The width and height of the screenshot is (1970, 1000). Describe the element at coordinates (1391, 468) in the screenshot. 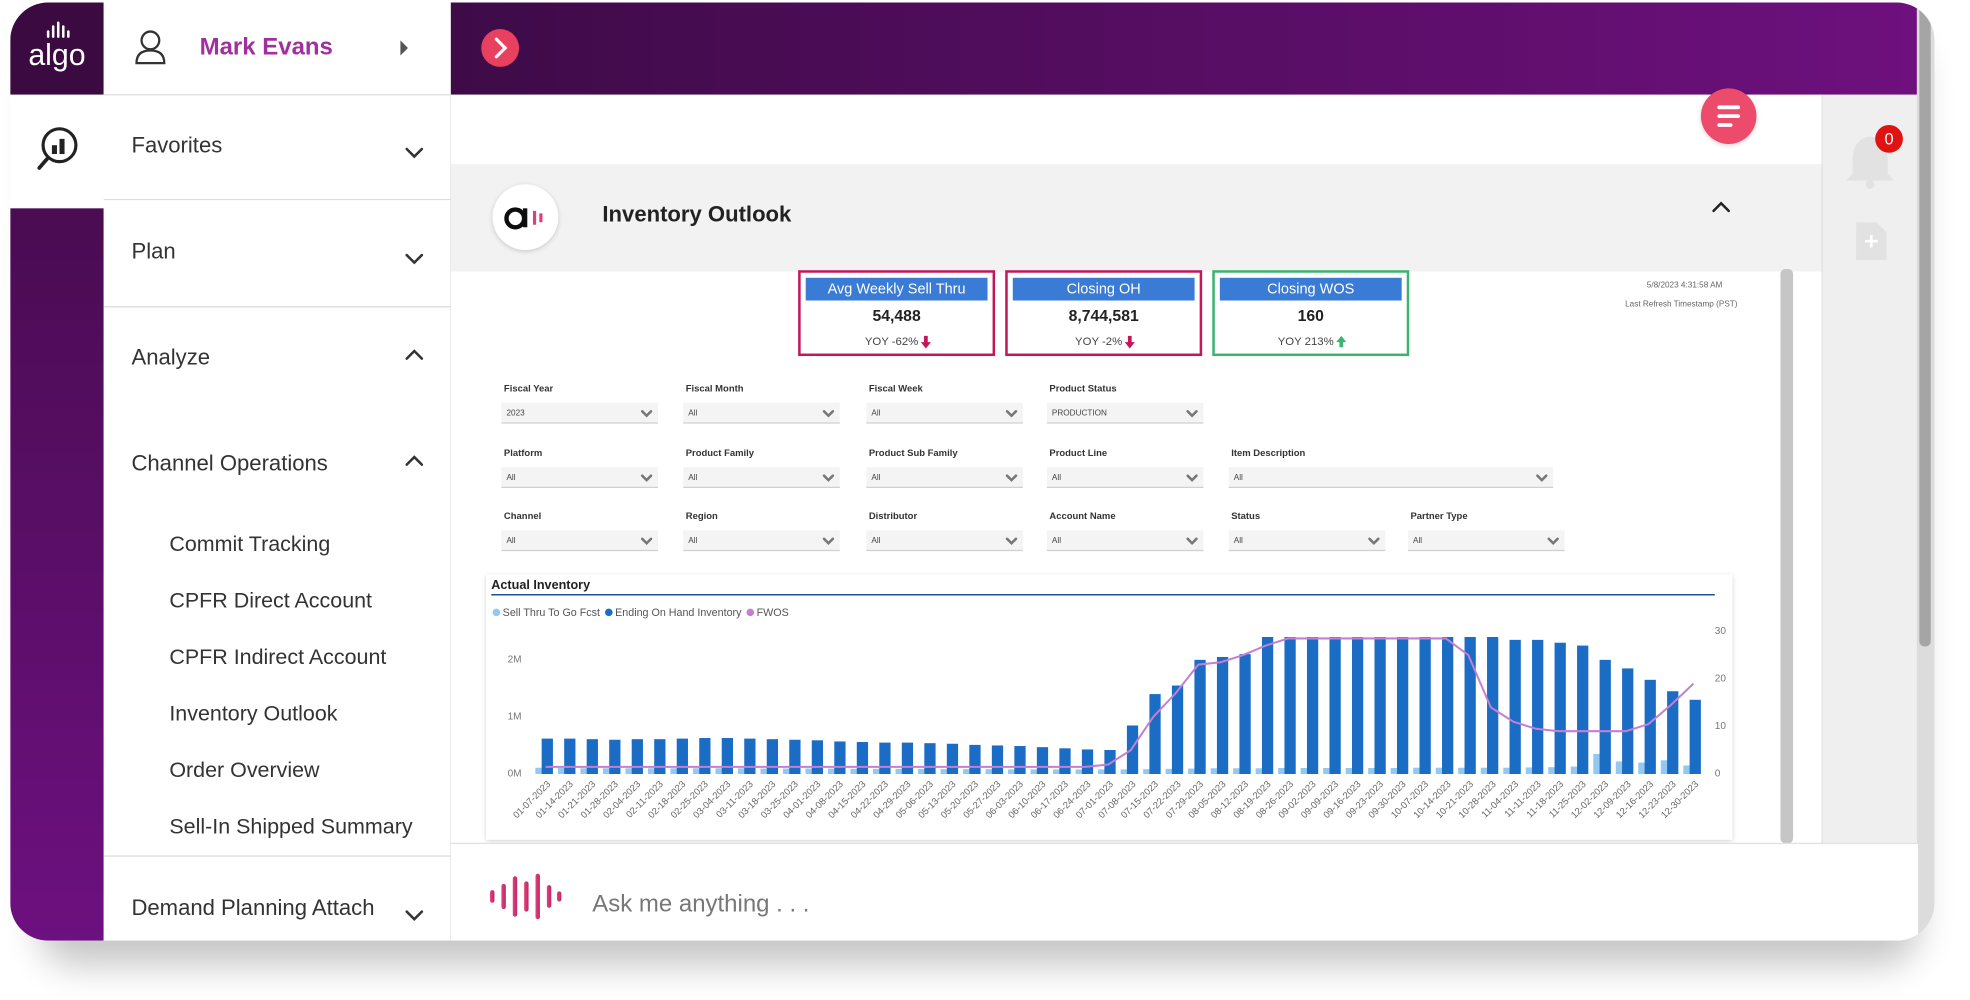

I see `filter: Item Description All` at that location.